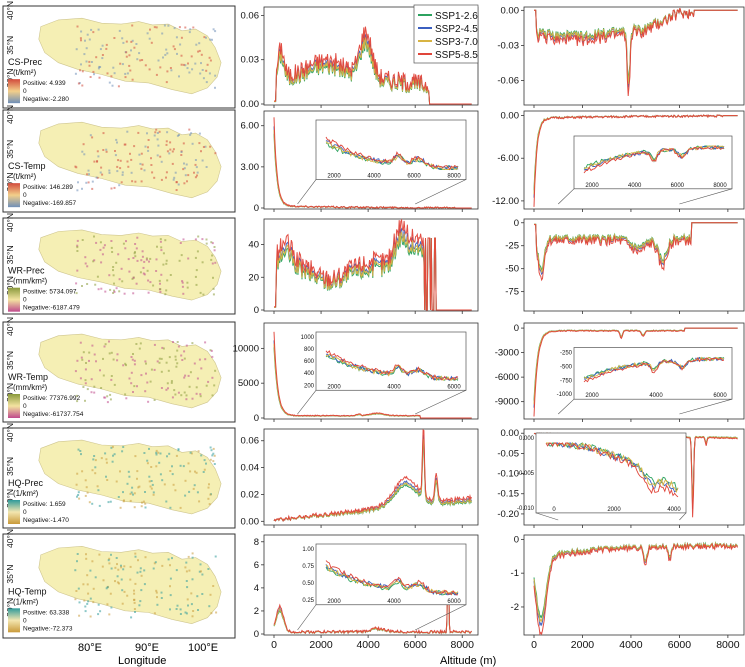 The height and width of the screenshot is (667, 745). Describe the element at coordinates (308, 338) in the screenshot. I see `inset-y-tick-label: 1000` at that location.